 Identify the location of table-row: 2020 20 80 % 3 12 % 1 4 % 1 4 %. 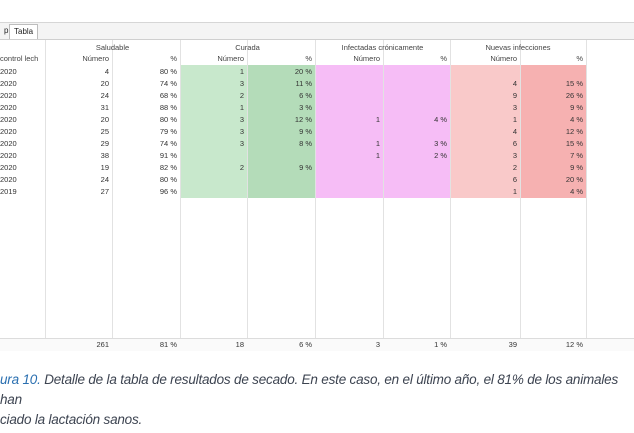
(317, 120).